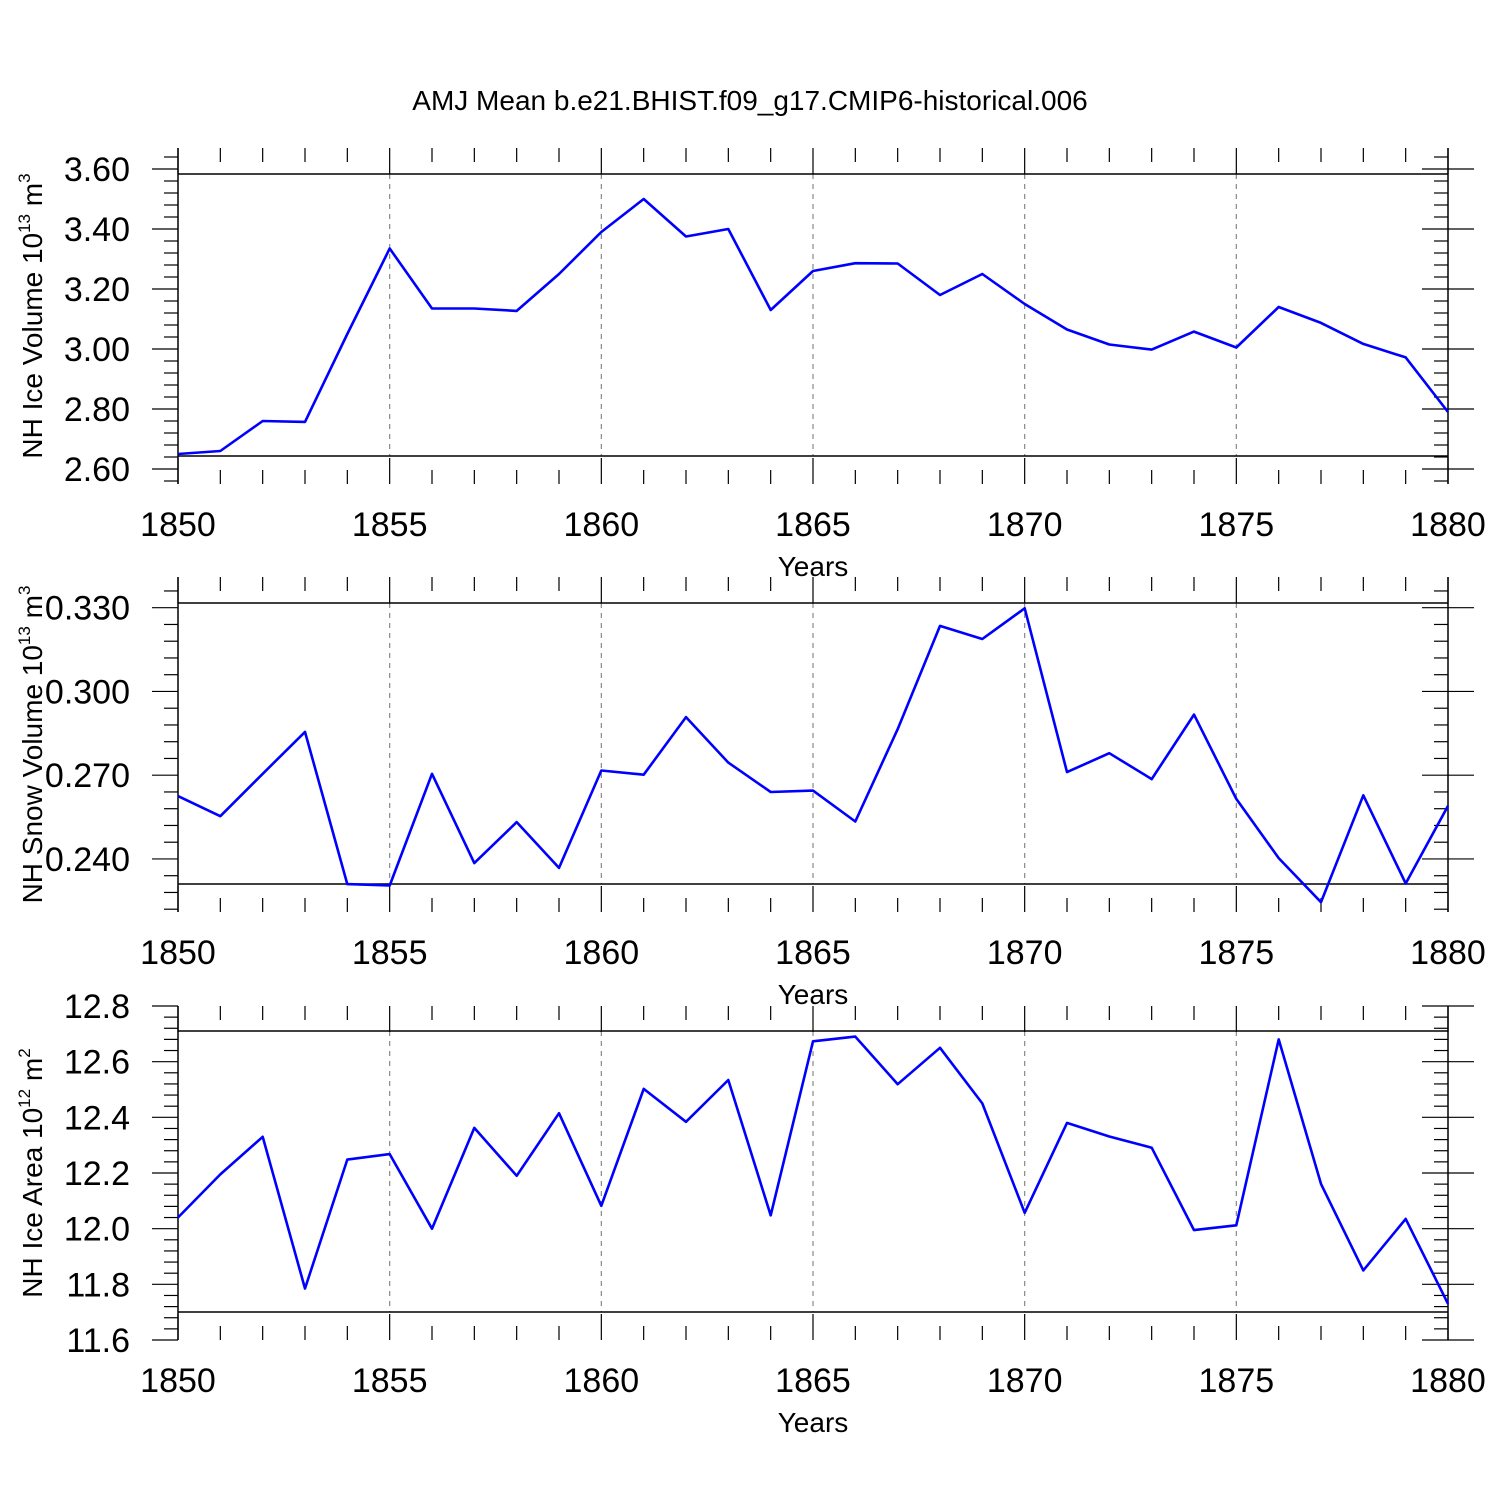 The height and width of the screenshot is (1500, 1500). What do you see at coordinates (98, 1341) in the screenshot?
I see `y-tick-label: 11.6` at bounding box center [98, 1341].